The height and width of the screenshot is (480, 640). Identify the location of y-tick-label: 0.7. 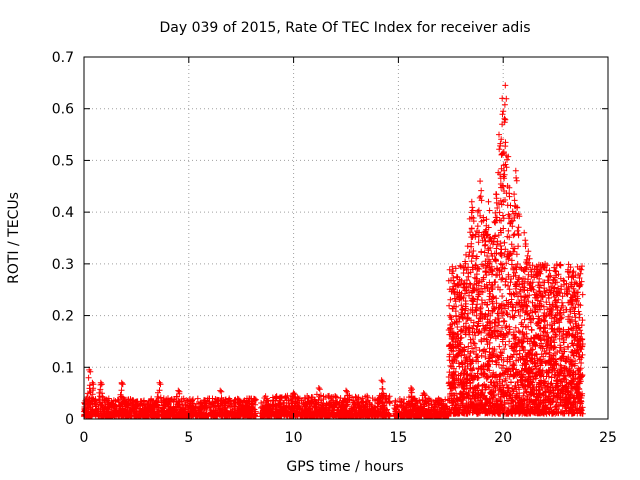
(63, 58).